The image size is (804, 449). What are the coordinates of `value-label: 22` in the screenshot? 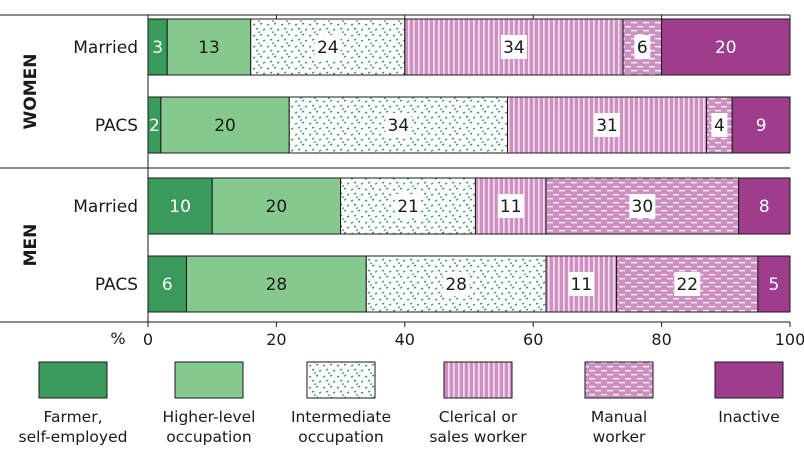 It's located at (687, 285).